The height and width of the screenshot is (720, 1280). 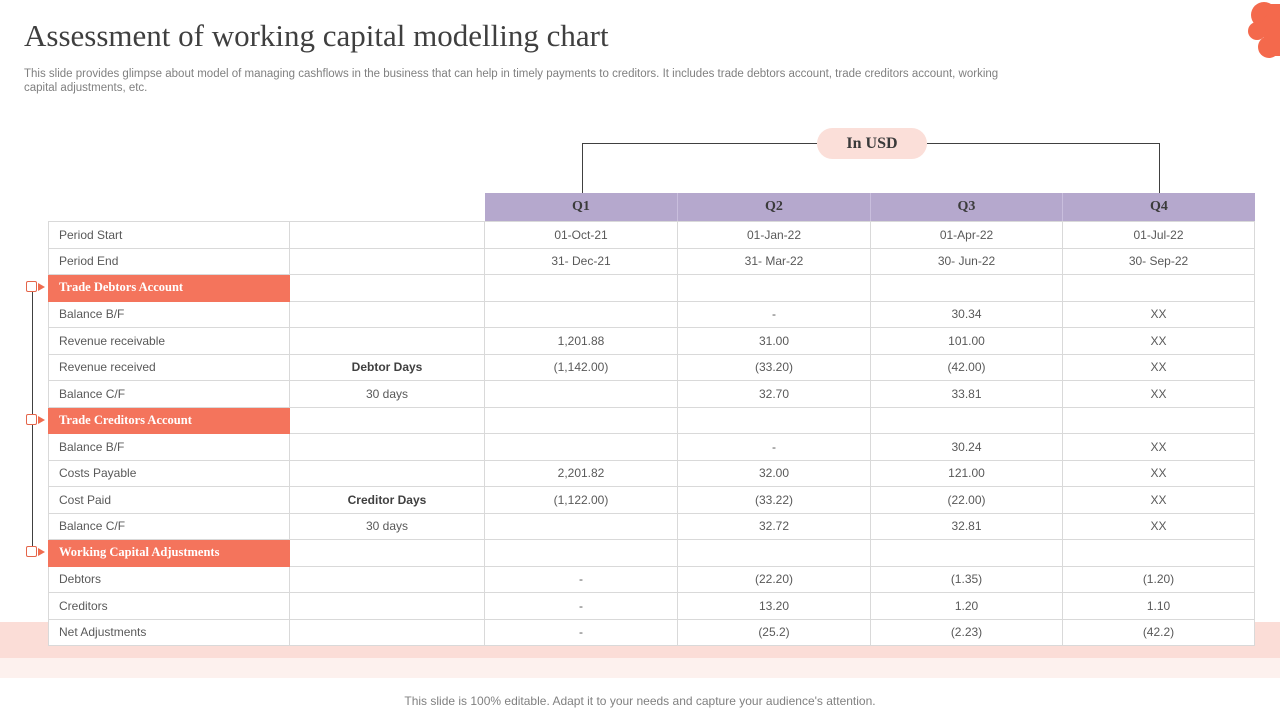 What do you see at coordinates (774, 367) in the screenshot?
I see `cell-value-q2: (33.20)` at bounding box center [774, 367].